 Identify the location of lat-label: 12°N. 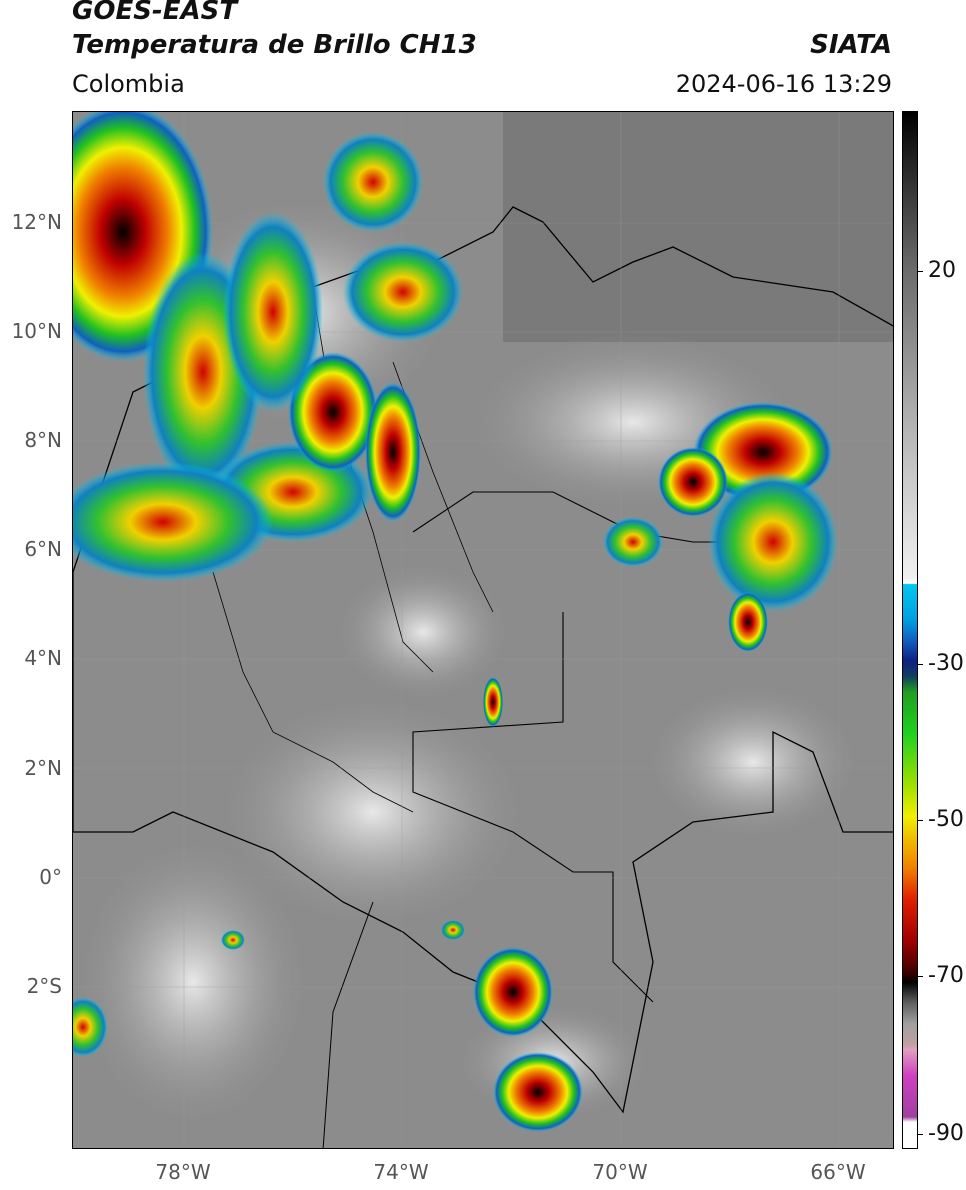
(36, 222).